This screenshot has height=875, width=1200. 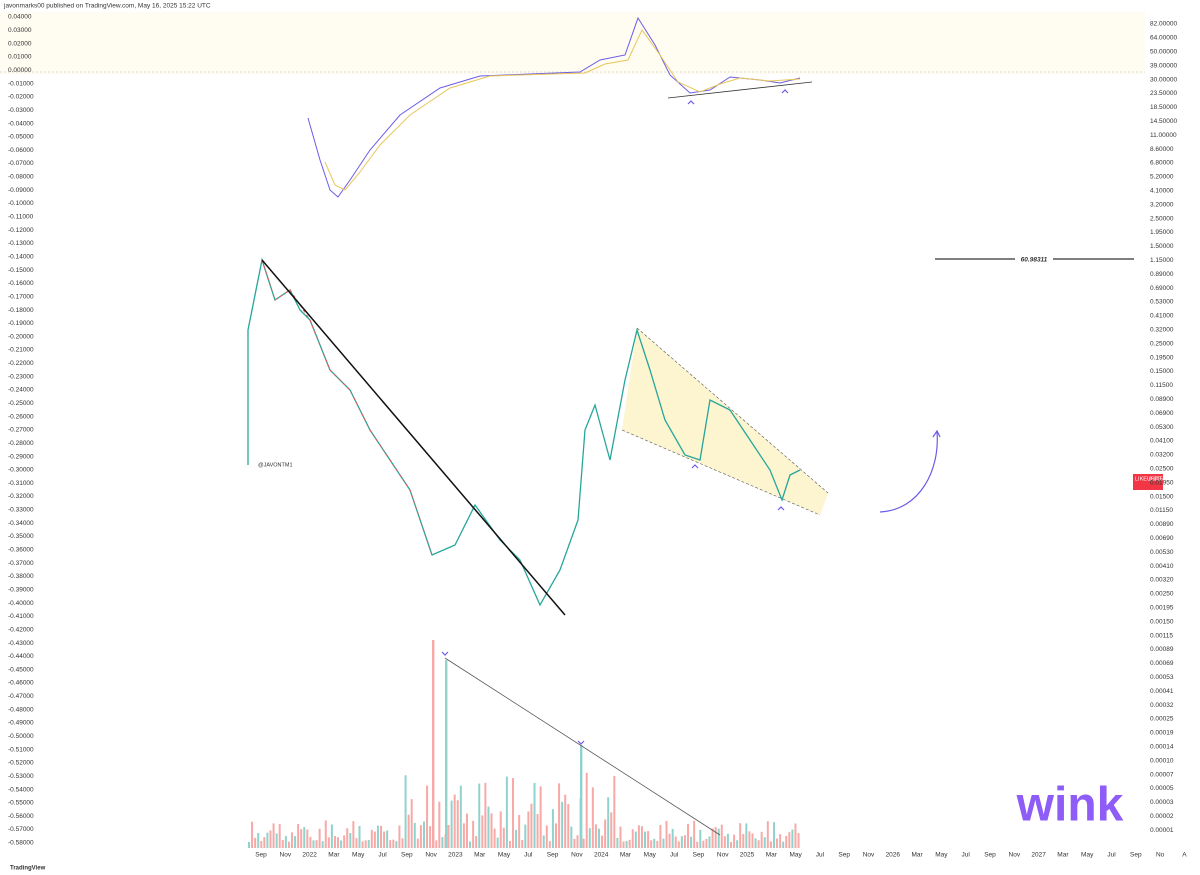 What do you see at coordinates (21, 270) in the screenshot?
I see `left-axis-label: -0.15000` at bounding box center [21, 270].